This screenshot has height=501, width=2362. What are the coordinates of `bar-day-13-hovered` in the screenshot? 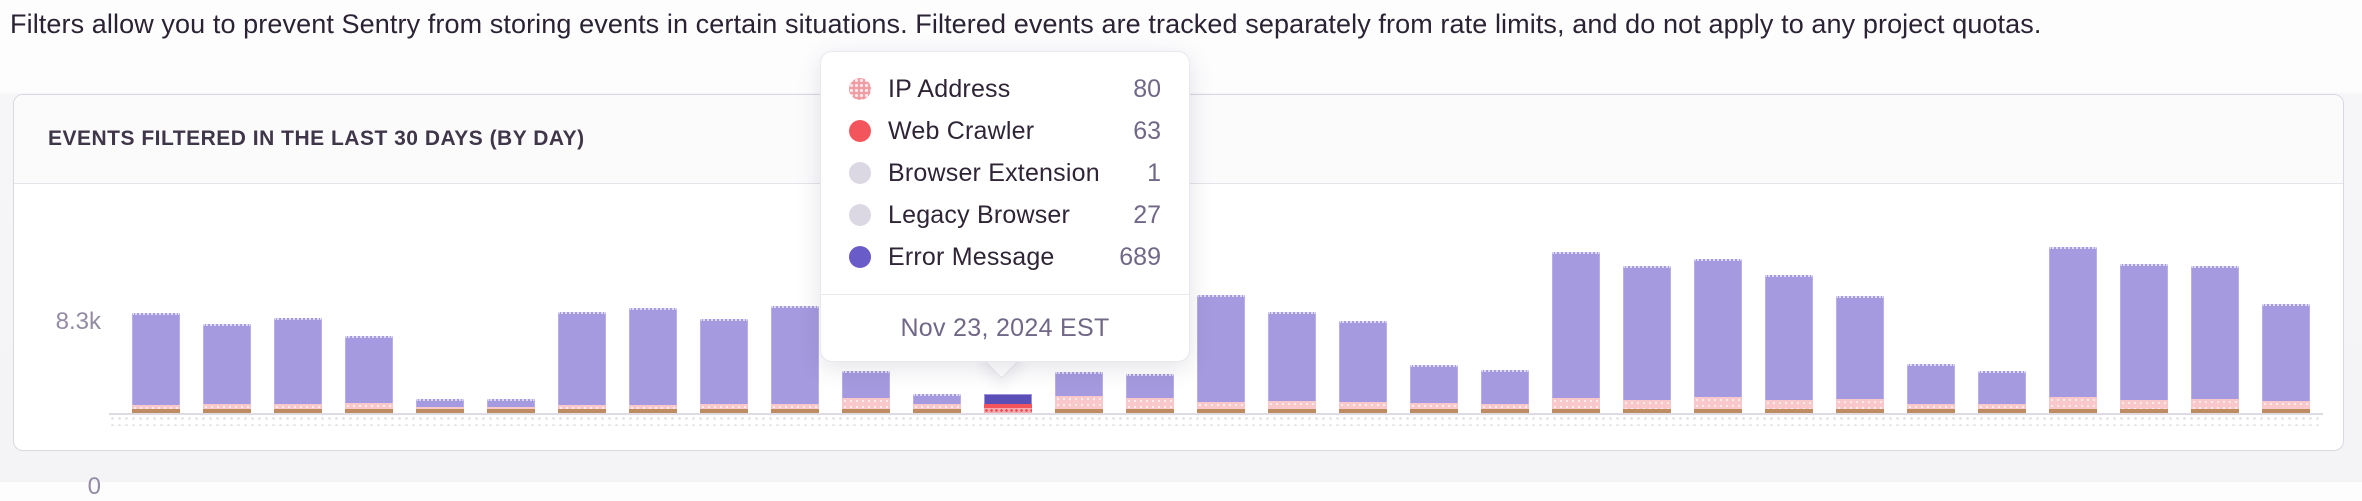 It's located at (1008, 403).